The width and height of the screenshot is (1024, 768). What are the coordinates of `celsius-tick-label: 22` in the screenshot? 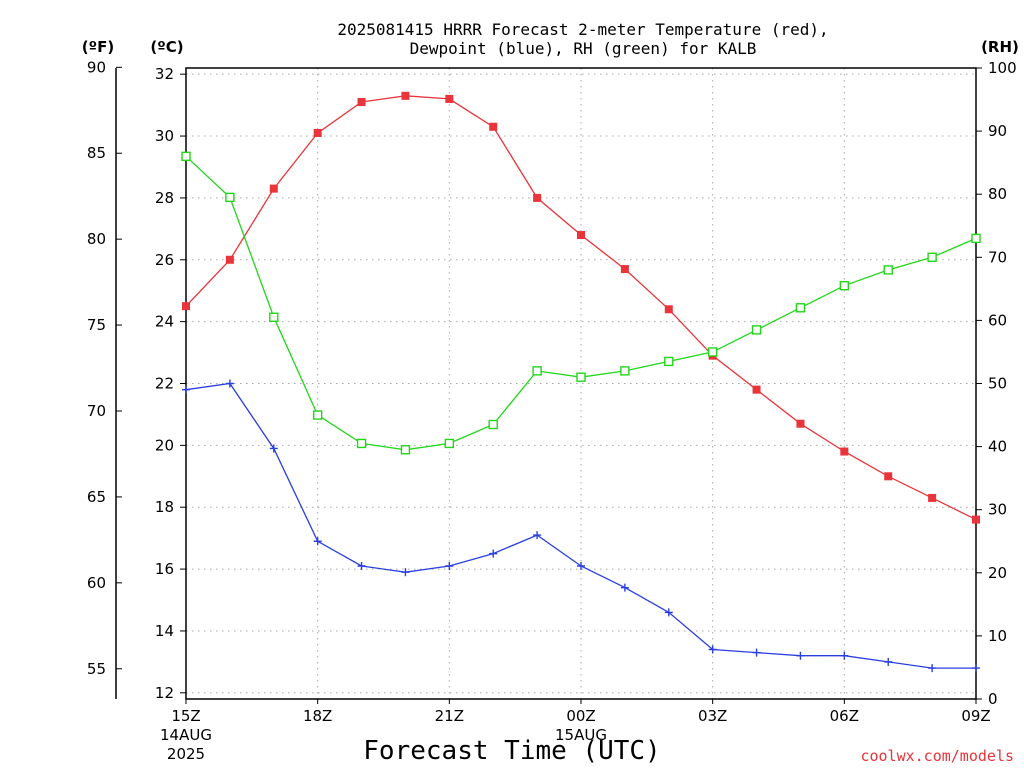 It's located at (164, 384).